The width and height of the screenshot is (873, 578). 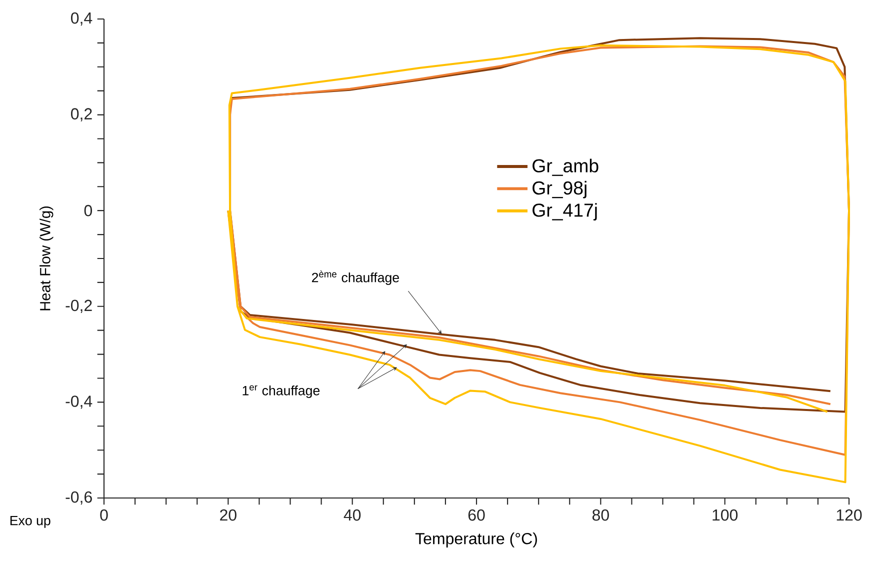 What do you see at coordinates (47, 258) in the screenshot?
I see `y-axis-title: Heat Flow (W/g)` at bounding box center [47, 258].